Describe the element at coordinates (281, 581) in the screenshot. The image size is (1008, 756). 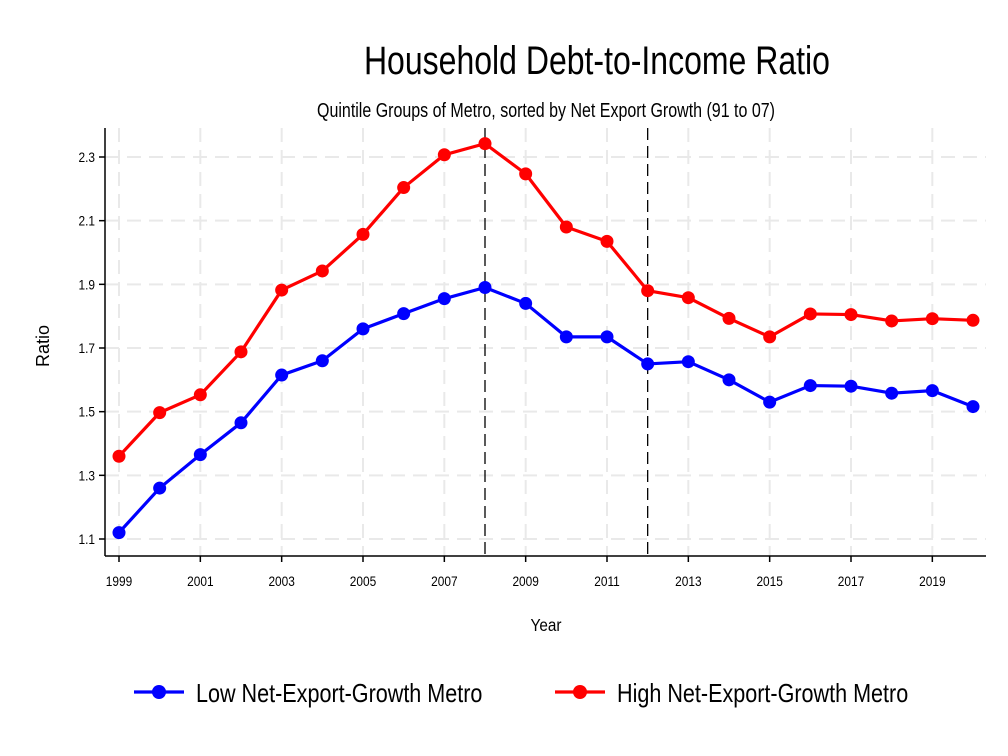
I see `x-tick-label-2: 2003` at that location.